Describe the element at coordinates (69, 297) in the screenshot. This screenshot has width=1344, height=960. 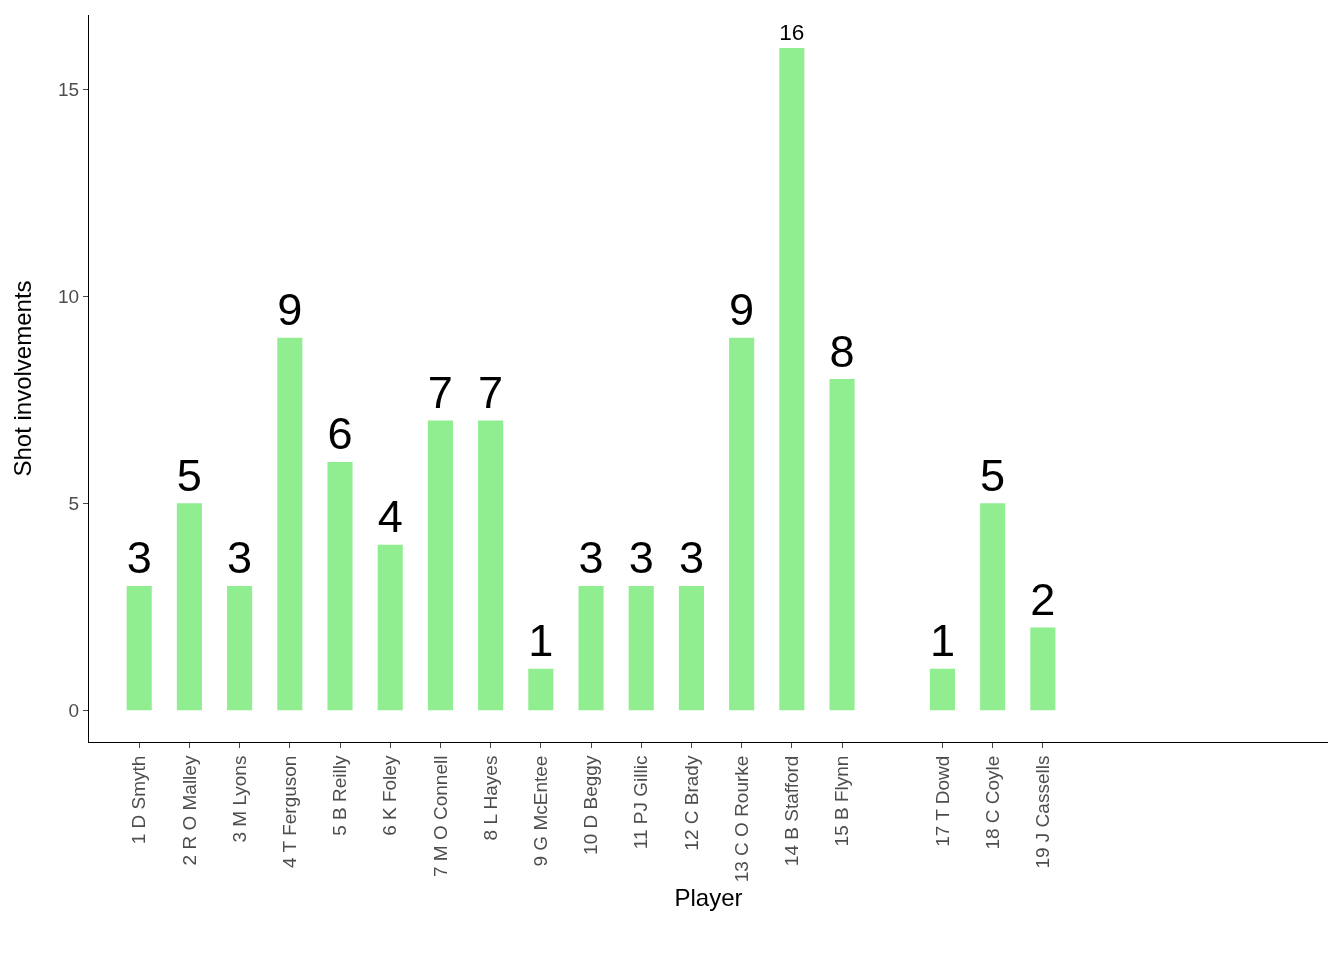
I see `y-tick-label: 10` at that location.